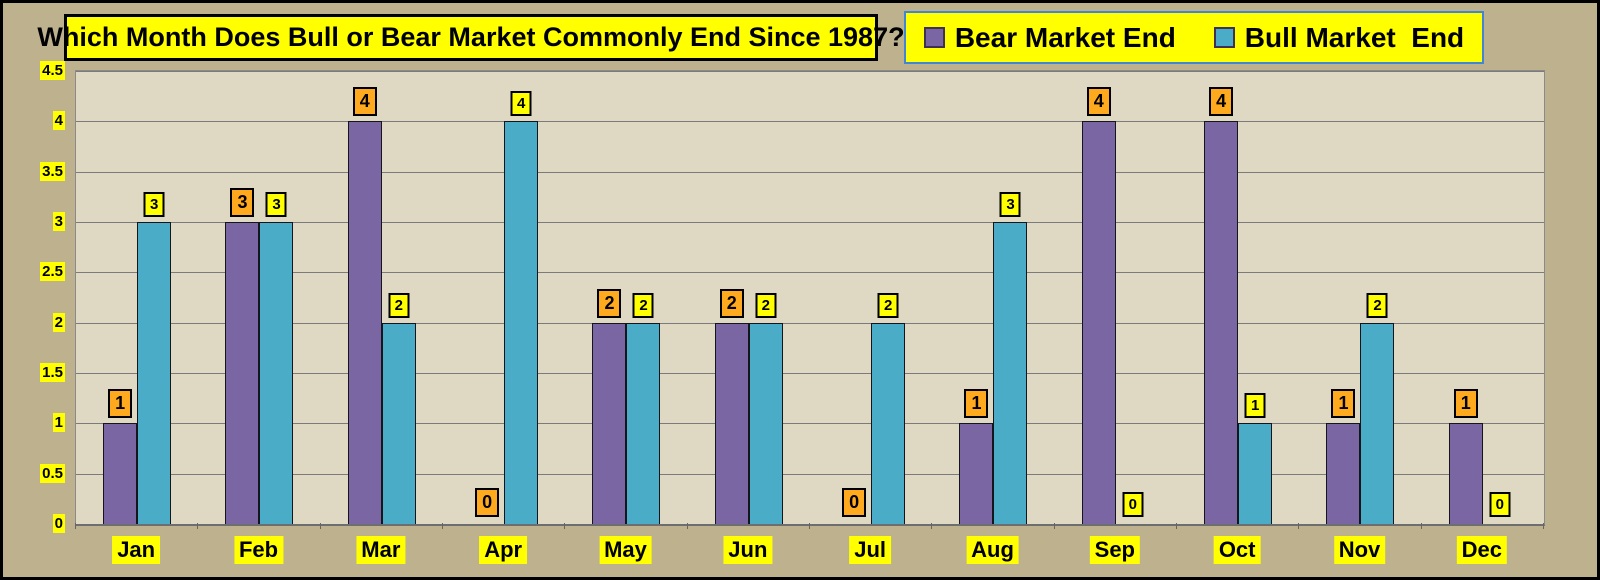 The height and width of the screenshot is (580, 1600). What do you see at coordinates (52, 171) in the screenshot?
I see `y-axis-tick-label: 3.5` at bounding box center [52, 171].